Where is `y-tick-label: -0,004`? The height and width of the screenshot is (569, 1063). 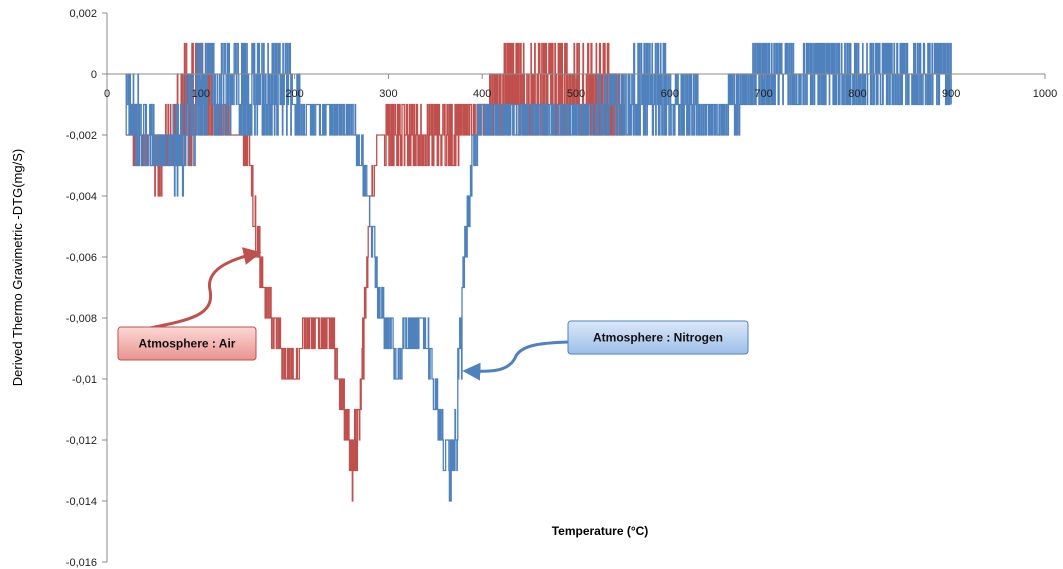
y-tick-label: -0,004 is located at coordinates (81, 197).